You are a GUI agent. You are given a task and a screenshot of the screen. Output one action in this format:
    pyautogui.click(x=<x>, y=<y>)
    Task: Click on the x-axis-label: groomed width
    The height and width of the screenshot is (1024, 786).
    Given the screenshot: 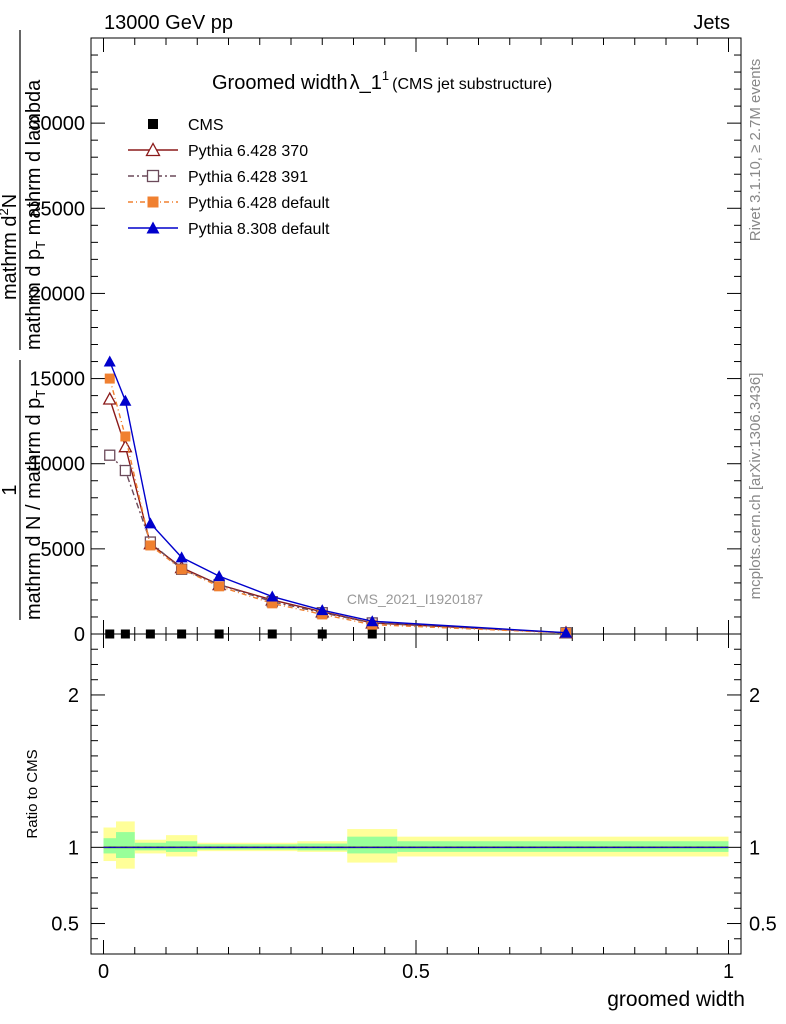 What is the action you would take?
    pyautogui.click(x=676, y=999)
    